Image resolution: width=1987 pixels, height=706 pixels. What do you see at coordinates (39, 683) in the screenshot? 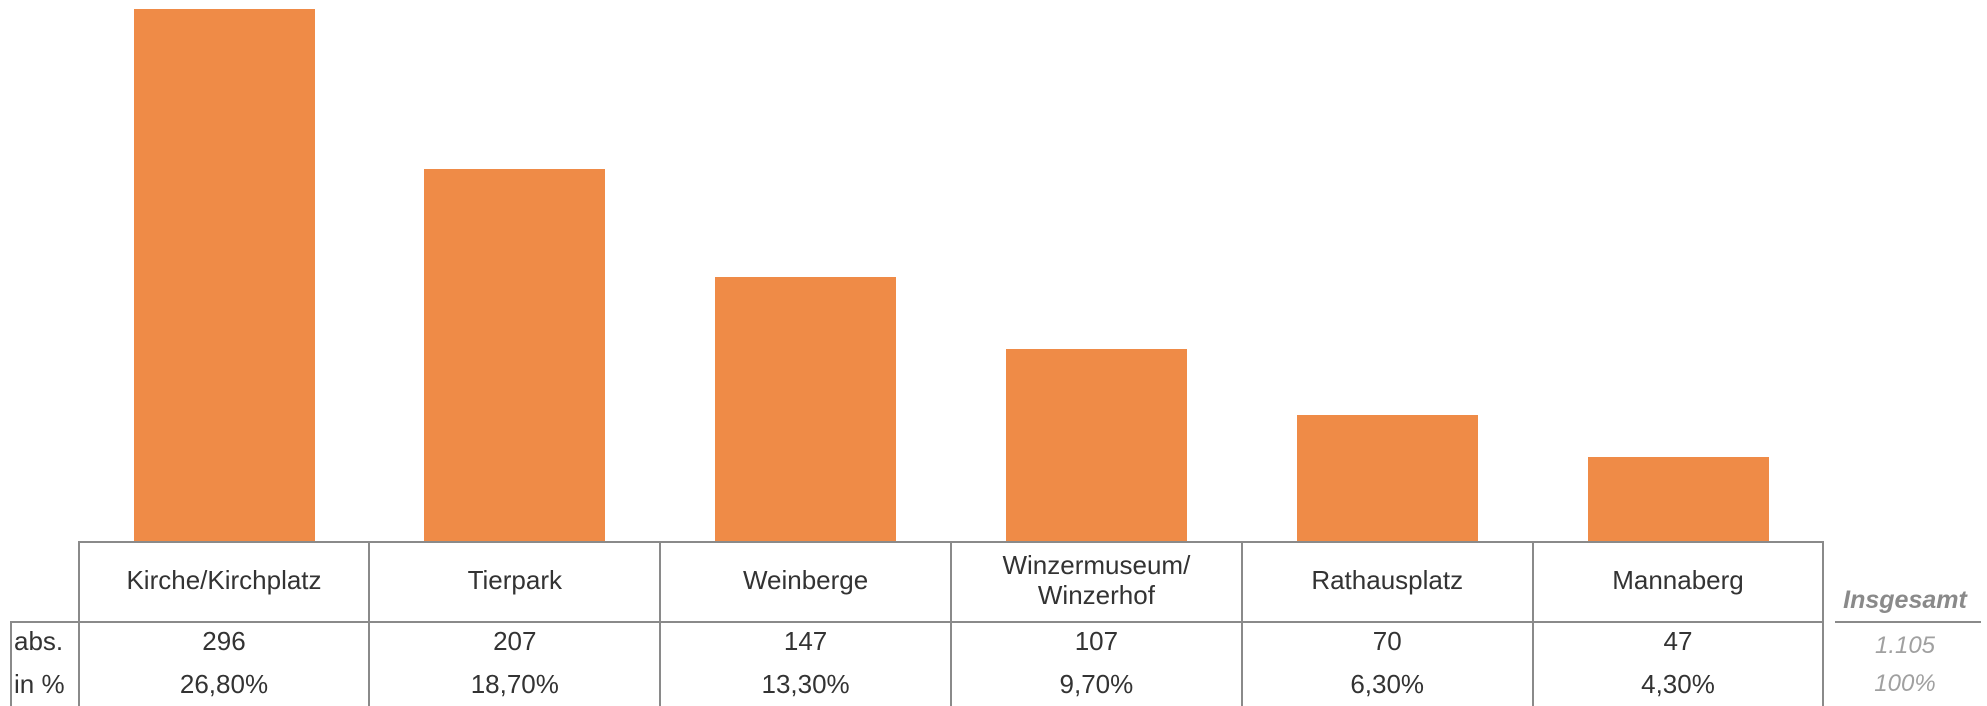
I see `row-label: in %` at bounding box center [39, 683].